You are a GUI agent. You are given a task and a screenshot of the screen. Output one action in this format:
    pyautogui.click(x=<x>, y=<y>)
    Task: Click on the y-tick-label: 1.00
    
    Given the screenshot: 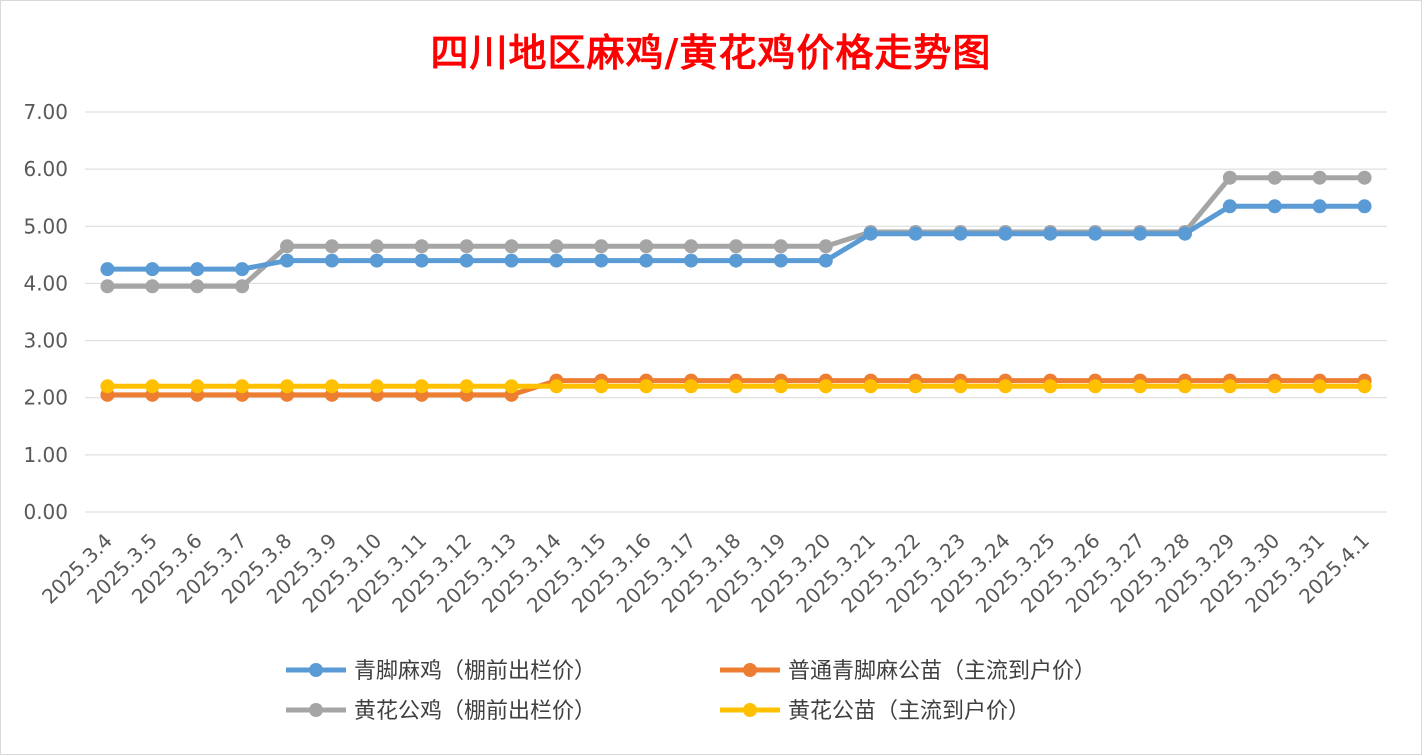 What is the action you would take?
    pyautogui.click(x=45, y=455)
    